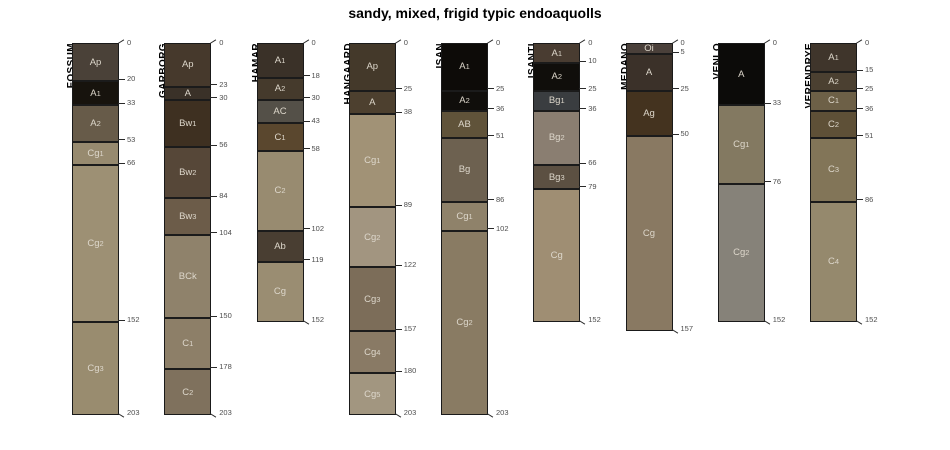 This screenshot has width=950, height=450. I want to click on horizon-hangaard-ap: Ap, so click(372, 67).